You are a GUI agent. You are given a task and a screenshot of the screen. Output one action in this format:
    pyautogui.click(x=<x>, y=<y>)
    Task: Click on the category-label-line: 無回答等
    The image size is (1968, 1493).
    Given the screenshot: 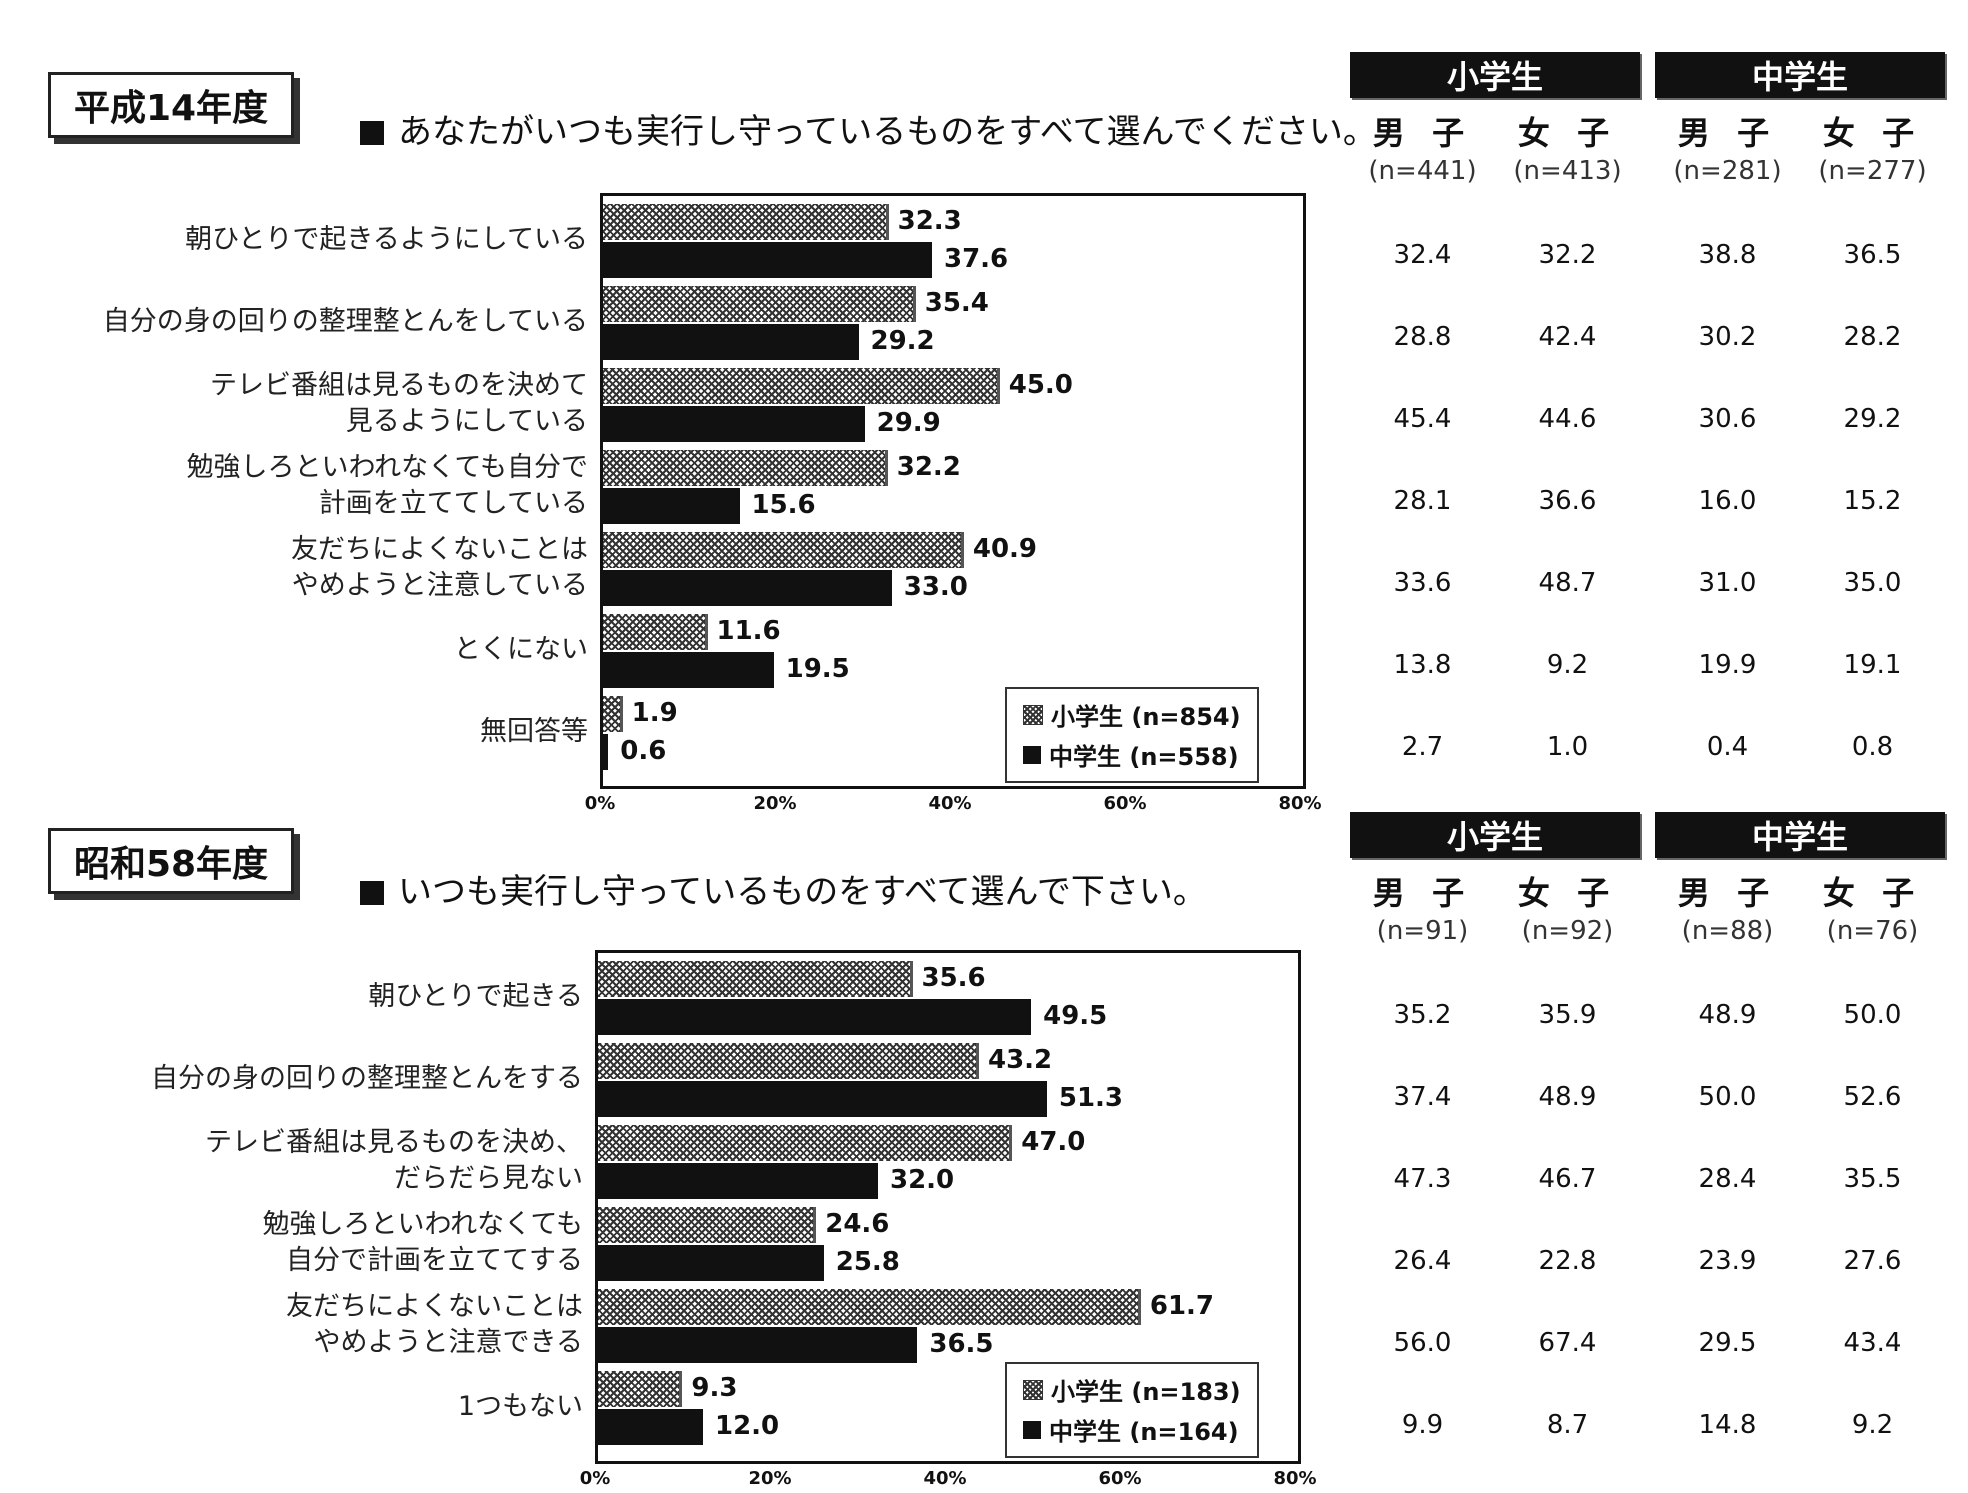 What is the action you would take?
    pyautogui.click(x=534, y=731)
    